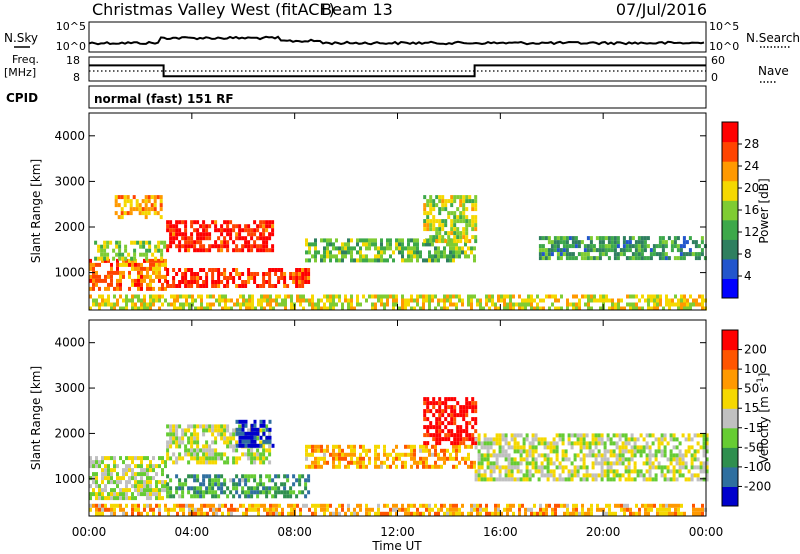  What do you see at coordinates (397, 71) in the screenshot?
I see `freq-line` at bounding box center [397, 71].